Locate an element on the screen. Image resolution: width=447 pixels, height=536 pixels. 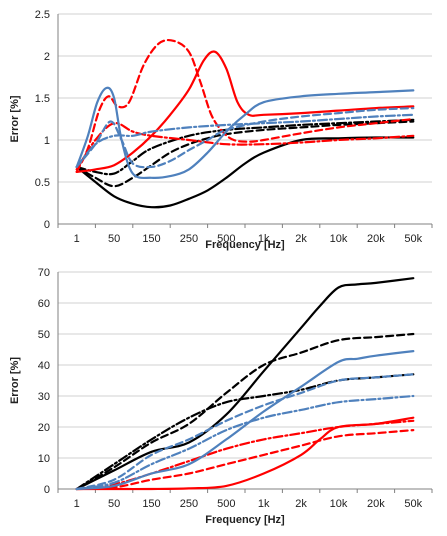
y-tick-label: 40 is located at coordinates (44, 366).